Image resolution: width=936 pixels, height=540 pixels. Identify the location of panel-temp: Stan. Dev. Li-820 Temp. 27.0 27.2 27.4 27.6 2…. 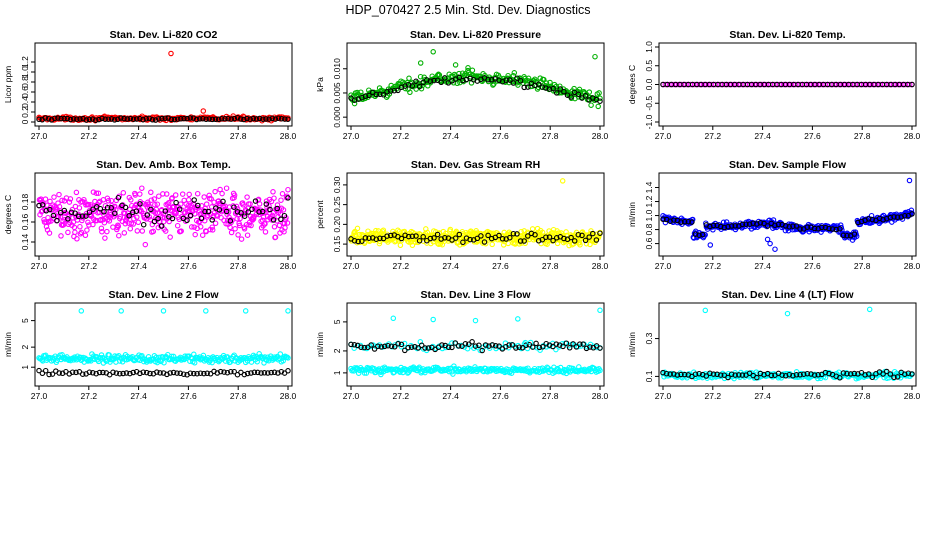
(774, 85).